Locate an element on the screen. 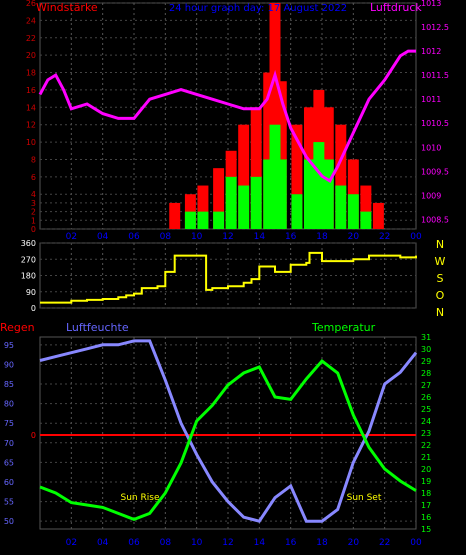 Image resolution: width=466 pixels, height=555 pixels. temperature-tick-label: 28 is located at coordinates (426, 373).